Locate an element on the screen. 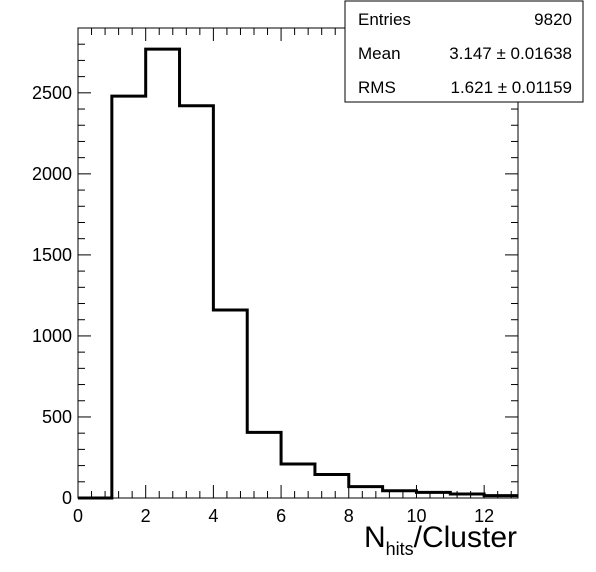 The width and height of the screenshot is (596, 572). stats-box-frame is located at coordinates (464, 51).